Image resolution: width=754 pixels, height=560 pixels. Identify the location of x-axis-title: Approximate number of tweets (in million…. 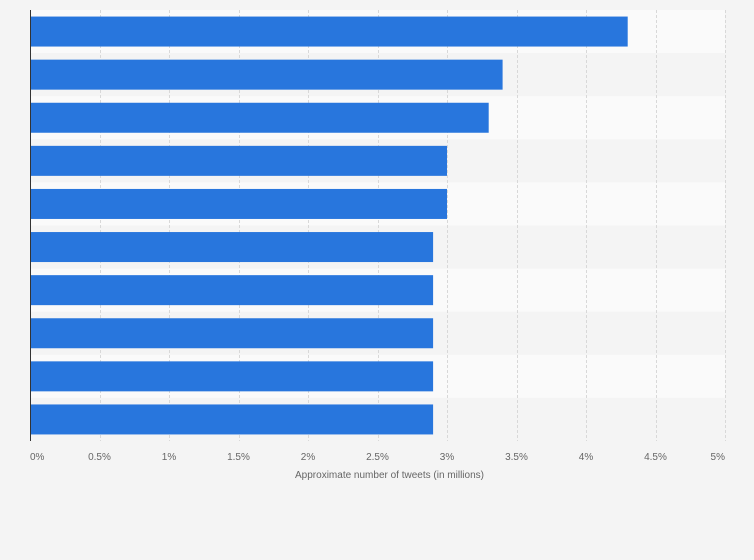
(389, 475).